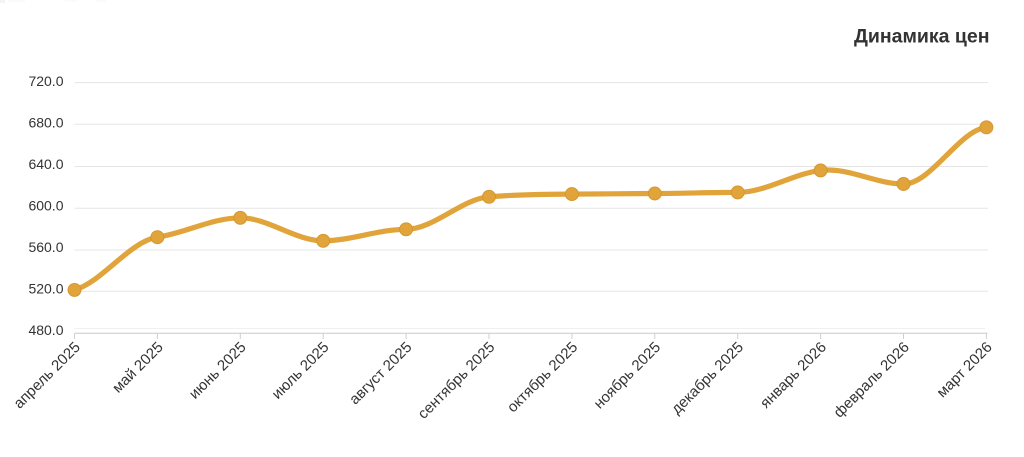 This screenshot has height=457, width=1024. Describe the element at coordinates (45, 247) in the screenshot. I see `svg-text: 560.0` at that location.